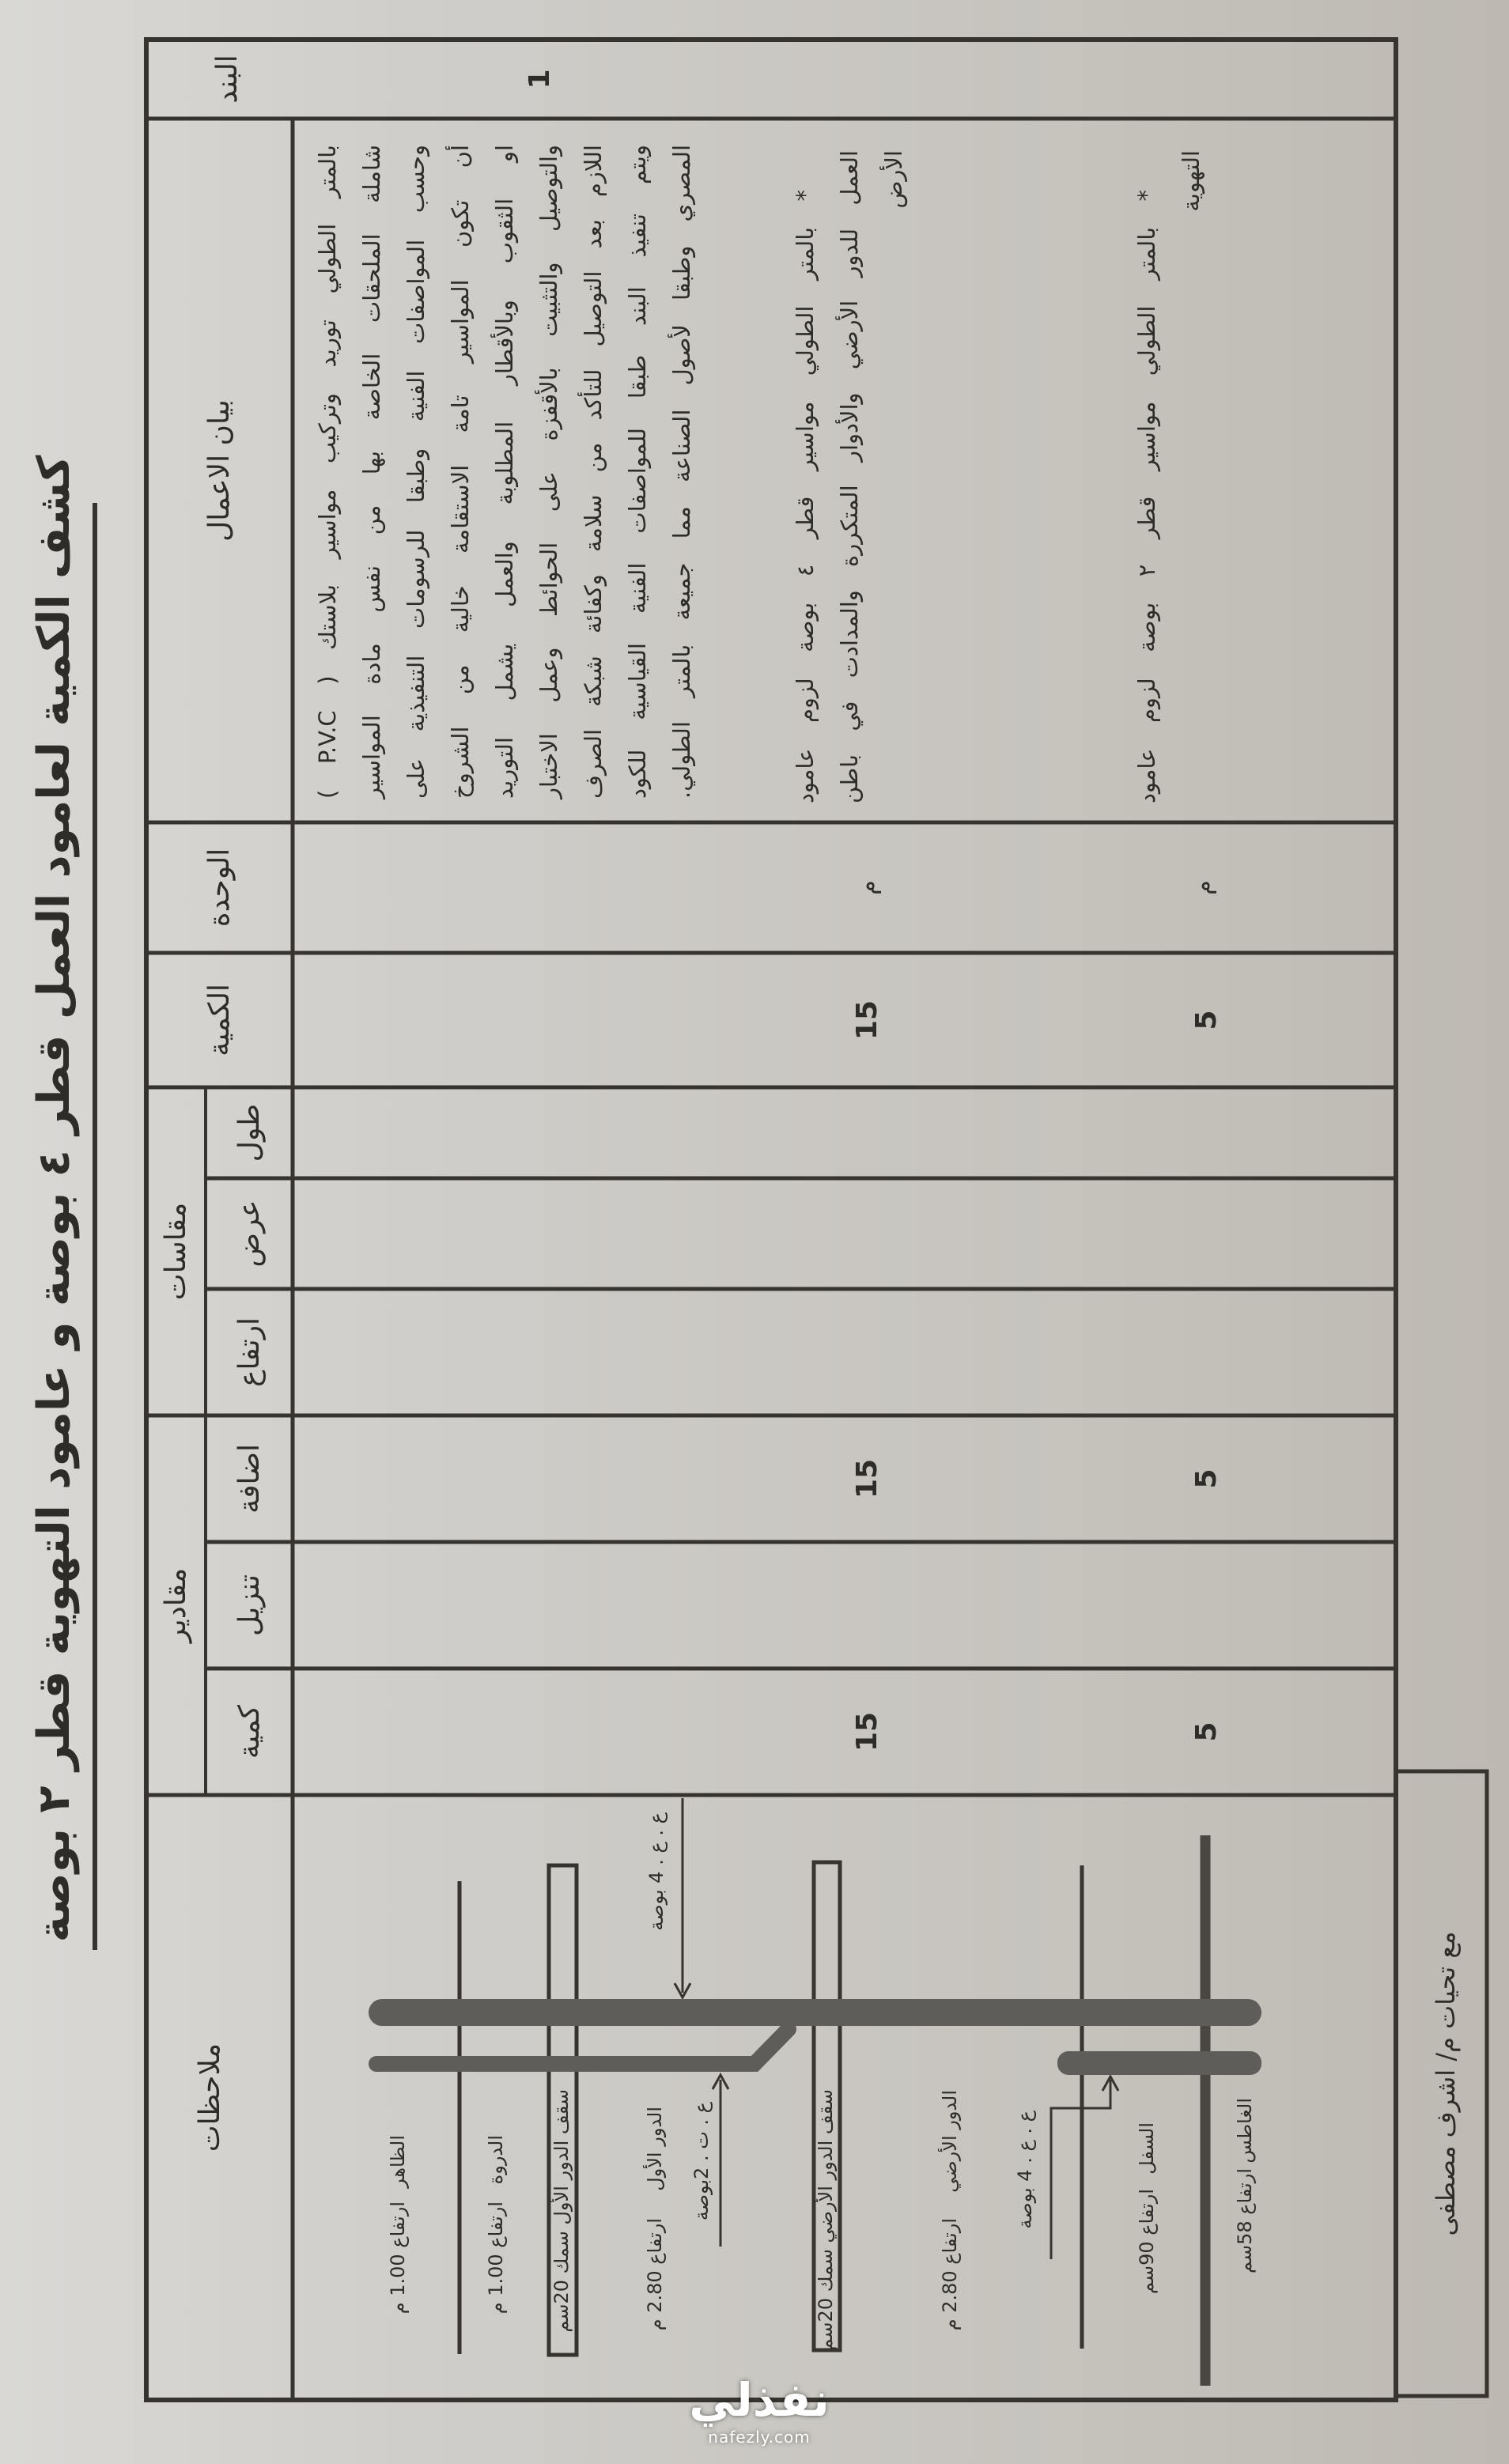 The height and width of the screenshot is (2464, 1509). What do you see at coordinates (867, 1020) in the screenshot?
I see `row-2-quantity: 15` at bounding box center [867, 1020].